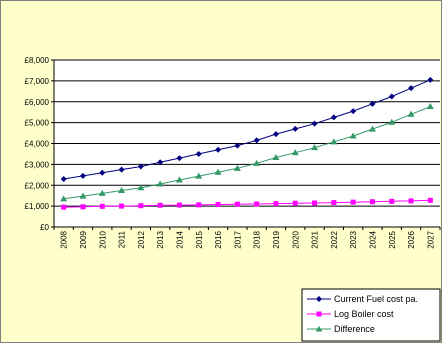  Describe the element at coordinates (37, 81) in the screenshot. I see `y-tick-label: £7,000` at that location.